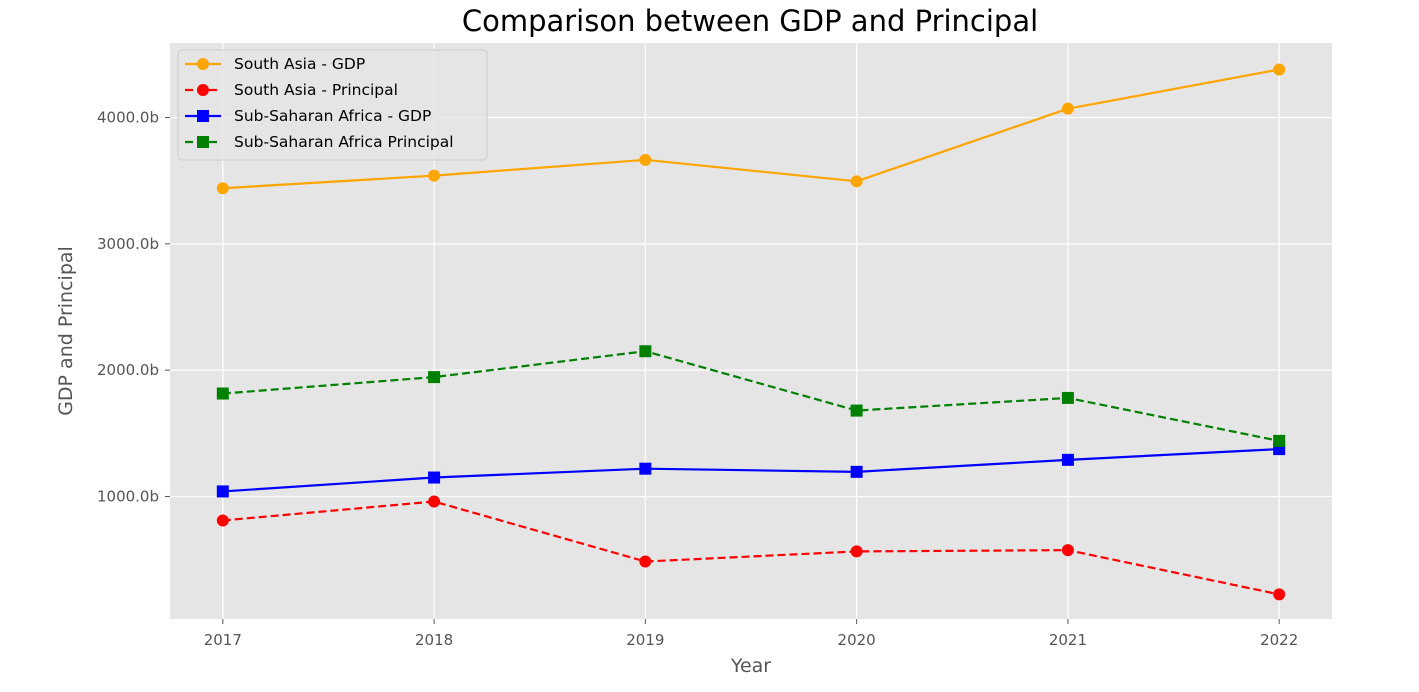 Image resolution: width=1419 pixels, height=692 pixels. I want to click on series-sub-saharan-africa-gdp, so click(751, 470).